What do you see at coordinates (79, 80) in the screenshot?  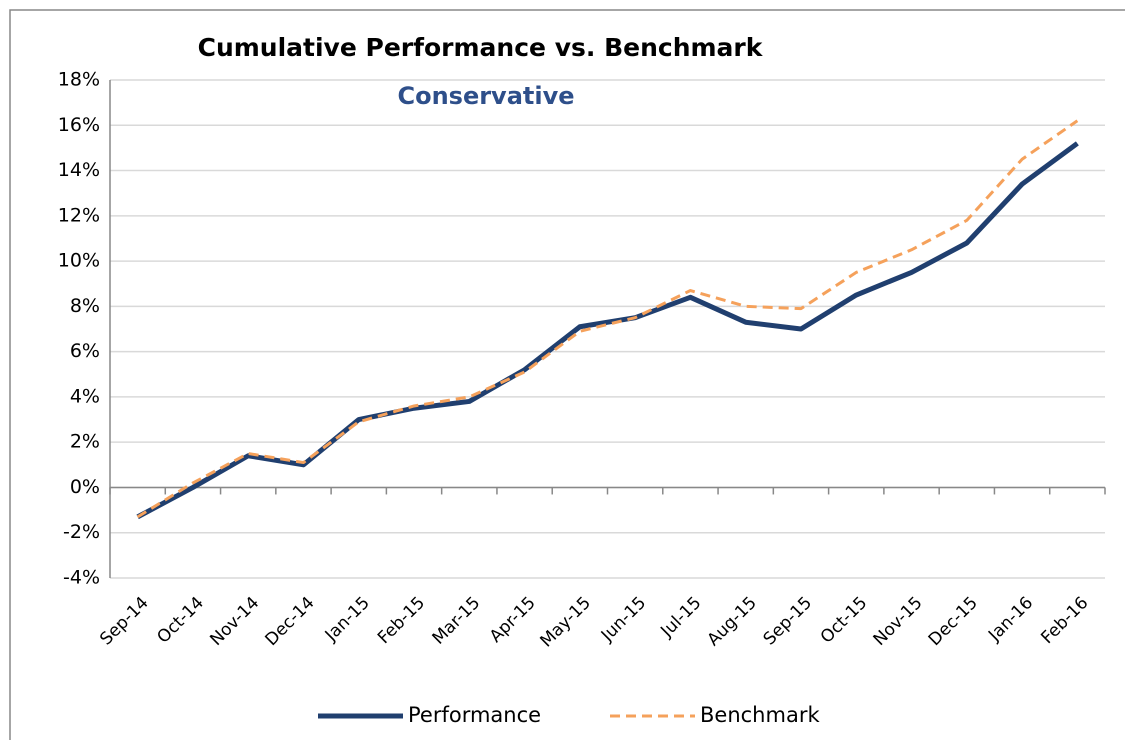 I see `y-tick-label: 18%` at bounding box center [79, 80].